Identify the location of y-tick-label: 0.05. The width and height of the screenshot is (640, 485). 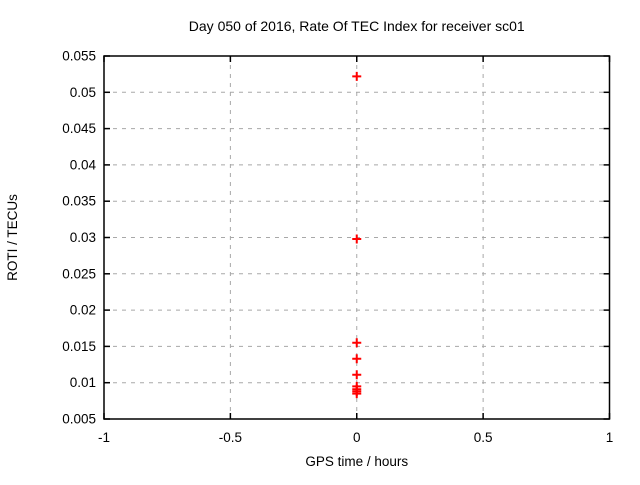
(83, 92).